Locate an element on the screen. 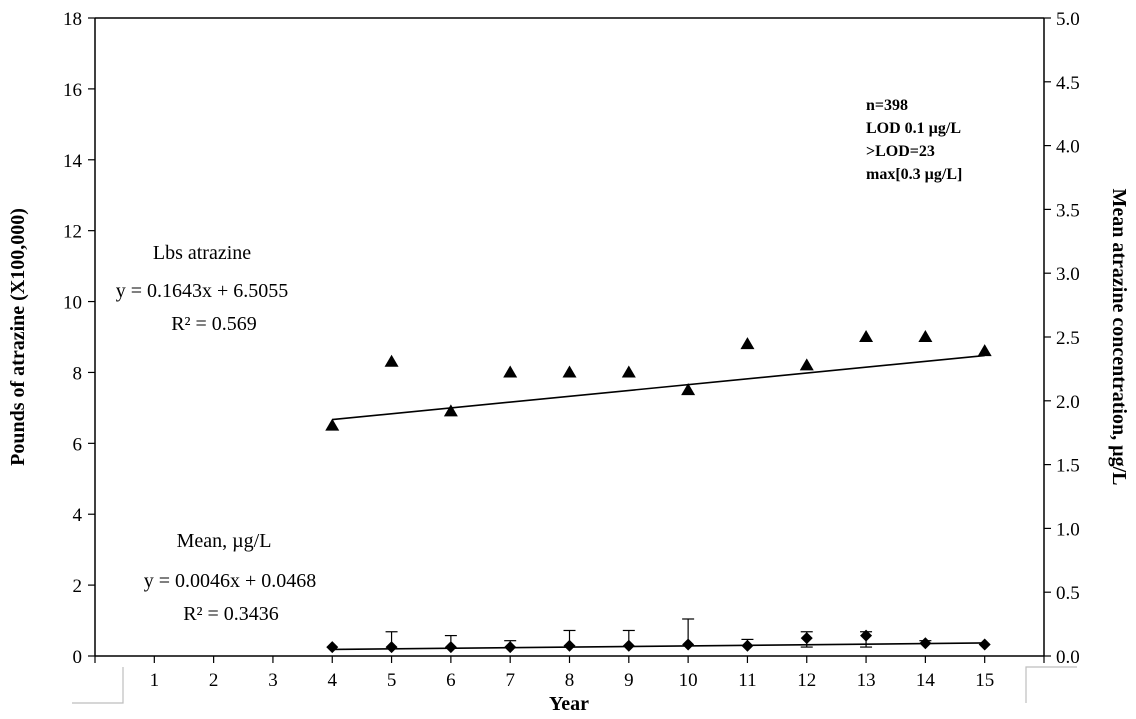  stats-line: >LOD=23 is located at coordinates (900, 151).